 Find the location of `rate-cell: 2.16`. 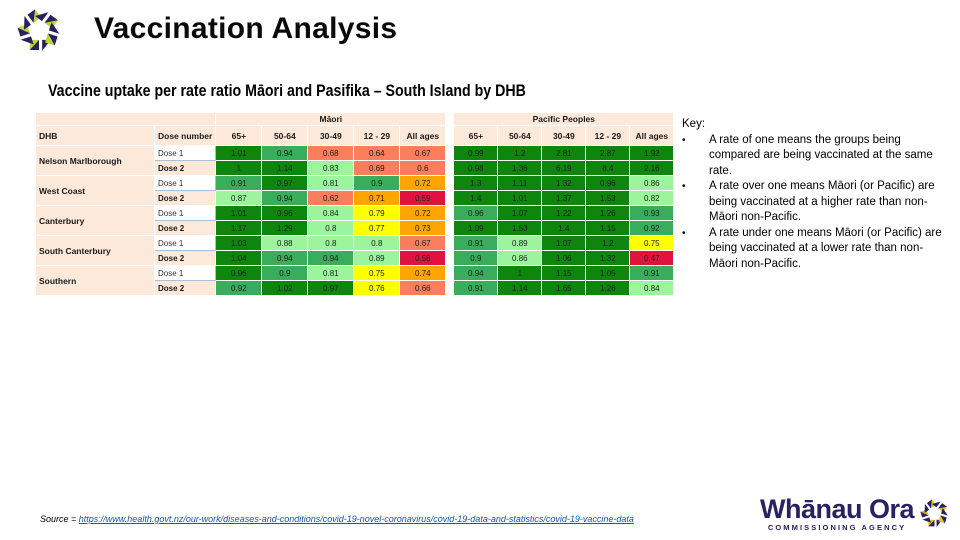

rate-cell: 2.16 is located at coordinates (652, 168).